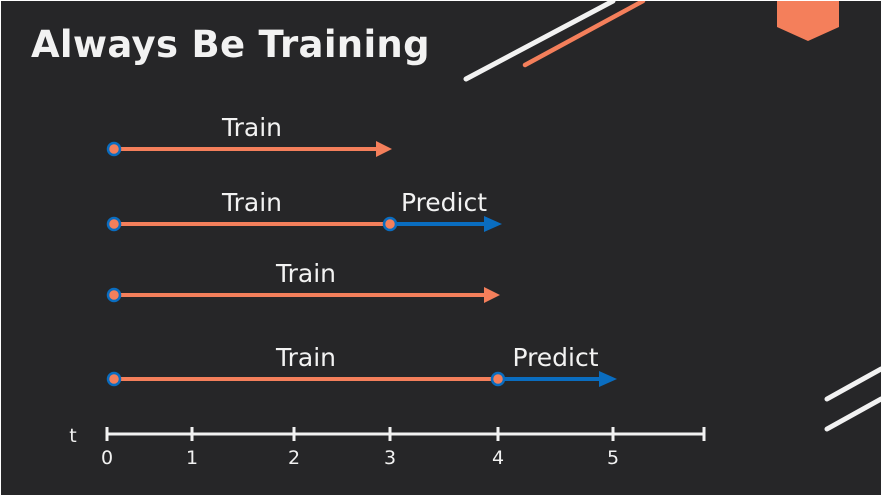 Image resolution: width=882 pixels, height=497 pixels. What do you see at coordinates (613, 458) in the screenshot?
I see `axis-tick-label: 5` at bounding box center [613, 458].